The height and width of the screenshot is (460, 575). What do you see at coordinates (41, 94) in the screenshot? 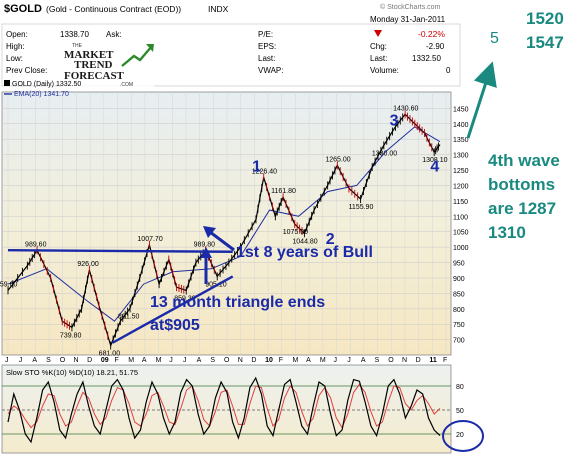
I see `legend-ema: EMA(20) 1341.70` at bounding box center [41, 94].